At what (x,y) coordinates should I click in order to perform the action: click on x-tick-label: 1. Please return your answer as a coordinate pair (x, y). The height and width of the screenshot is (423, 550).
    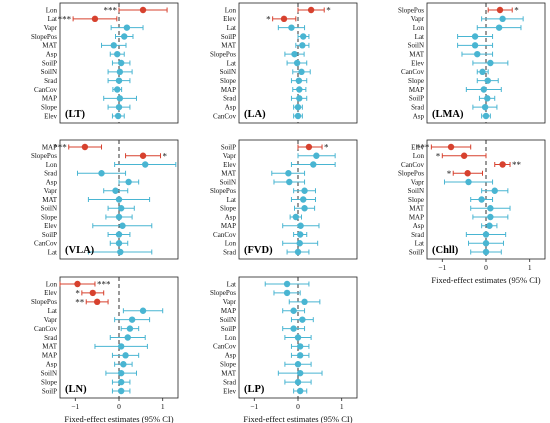
    Looking at the image, I should click on (530, 267).